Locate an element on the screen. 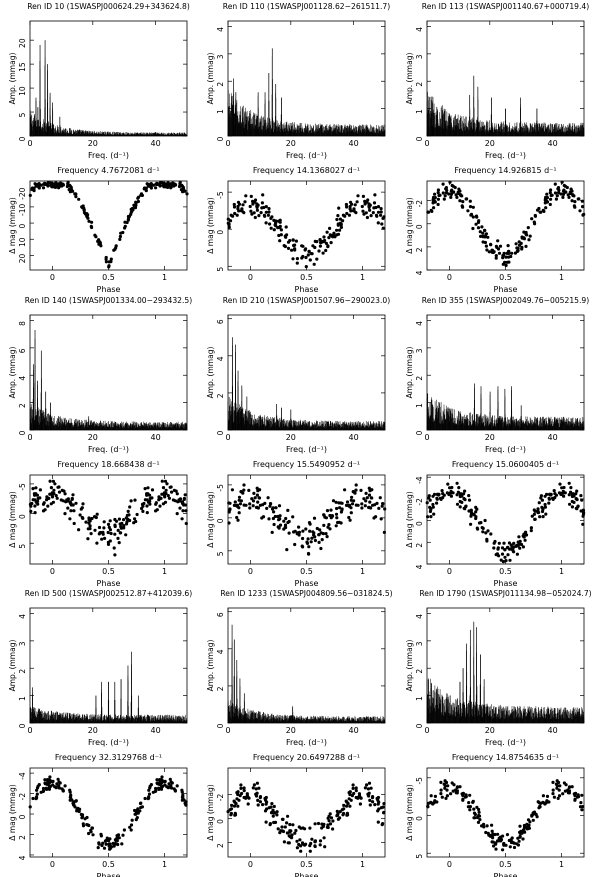 This screenshot has width=600, height=877. periodogram-trace is located at coordinates (108, 693).